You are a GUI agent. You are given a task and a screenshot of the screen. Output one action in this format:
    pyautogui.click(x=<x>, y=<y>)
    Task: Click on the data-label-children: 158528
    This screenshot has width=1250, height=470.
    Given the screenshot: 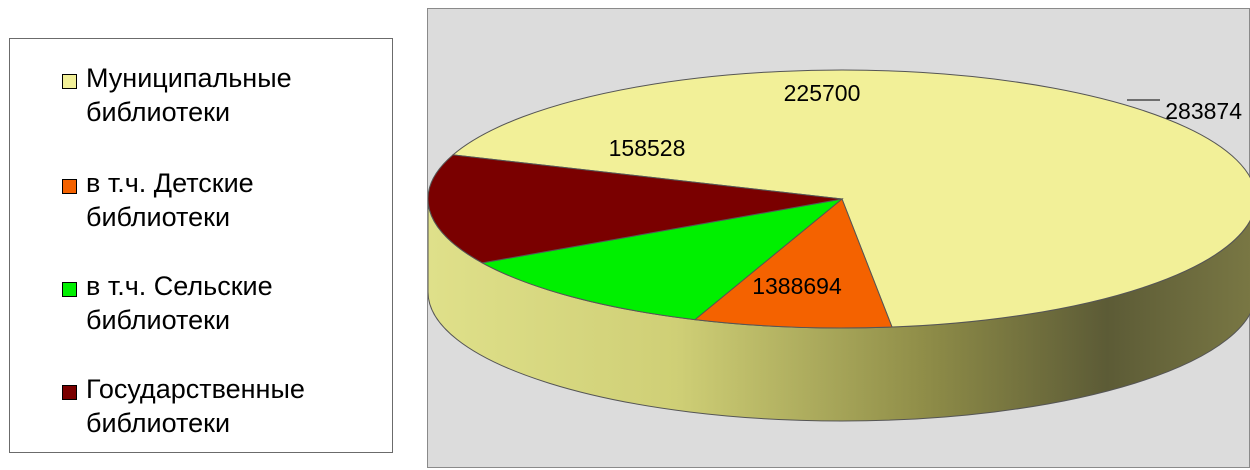 What is the action you would take?
    pyautogui.click(x=647, y=148)
    